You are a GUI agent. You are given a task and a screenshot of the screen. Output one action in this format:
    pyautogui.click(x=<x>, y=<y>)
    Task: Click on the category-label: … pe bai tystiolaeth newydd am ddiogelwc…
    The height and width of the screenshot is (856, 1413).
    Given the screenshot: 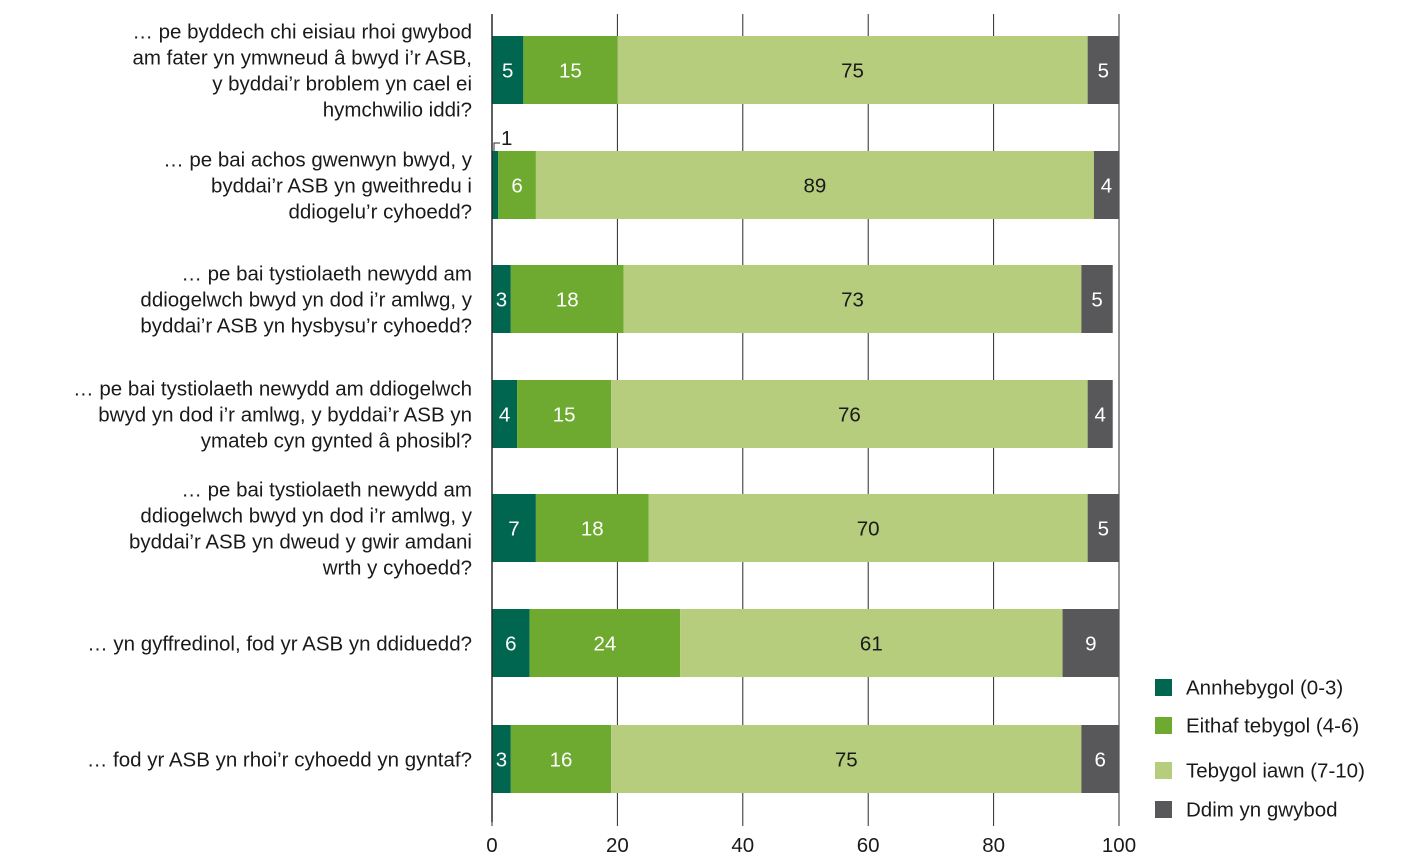 What is the action you would take?
    pyautogui.click(x=272, y=389)
    